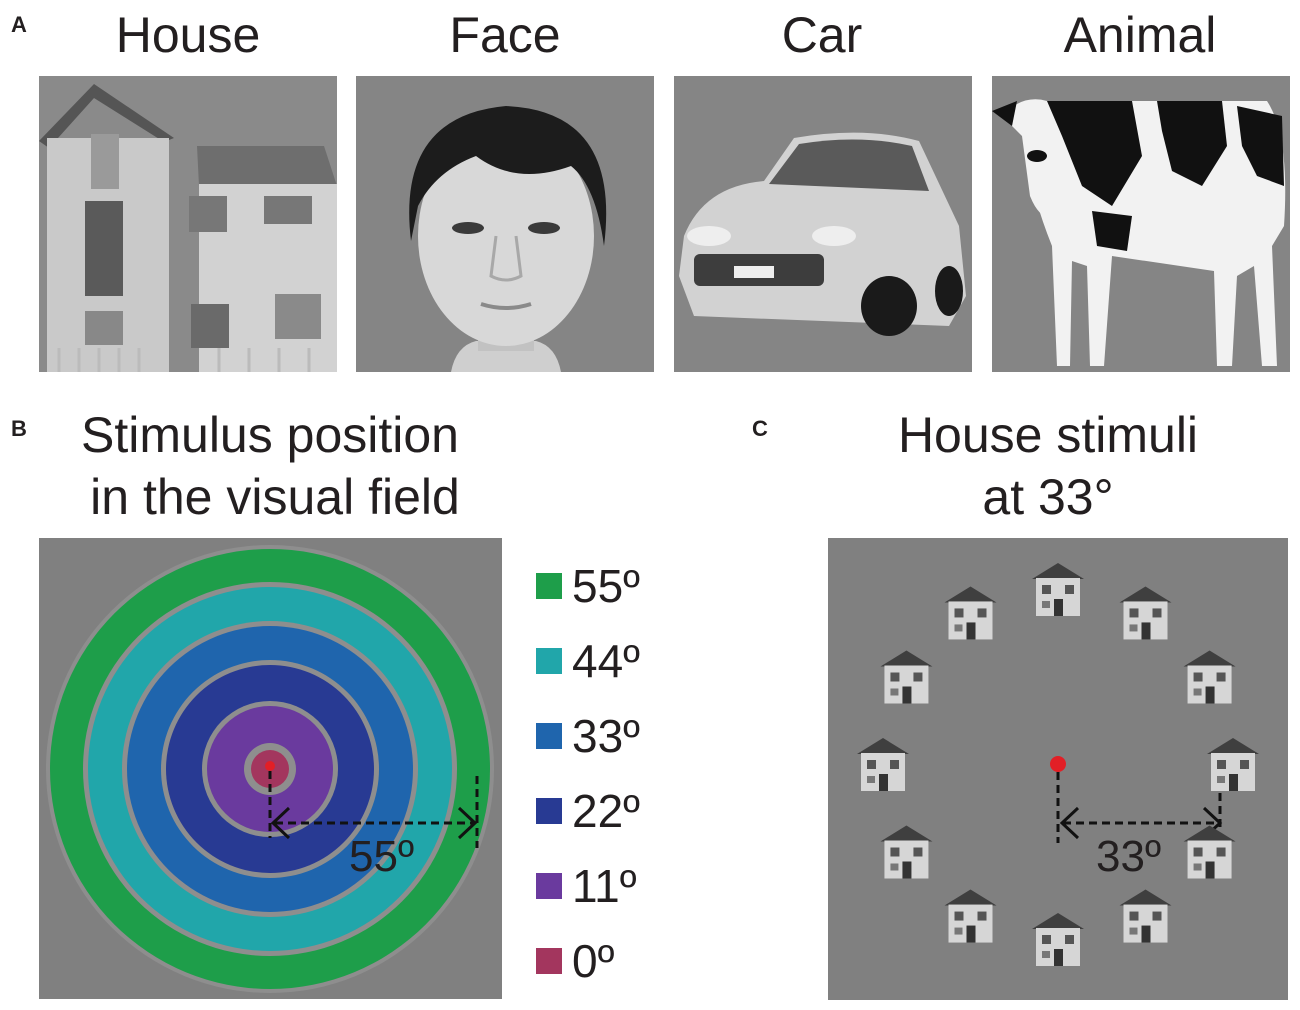 This screenshot has height=1010, width=1300. I want to click on face-category-title: Face, so click(505, 35).